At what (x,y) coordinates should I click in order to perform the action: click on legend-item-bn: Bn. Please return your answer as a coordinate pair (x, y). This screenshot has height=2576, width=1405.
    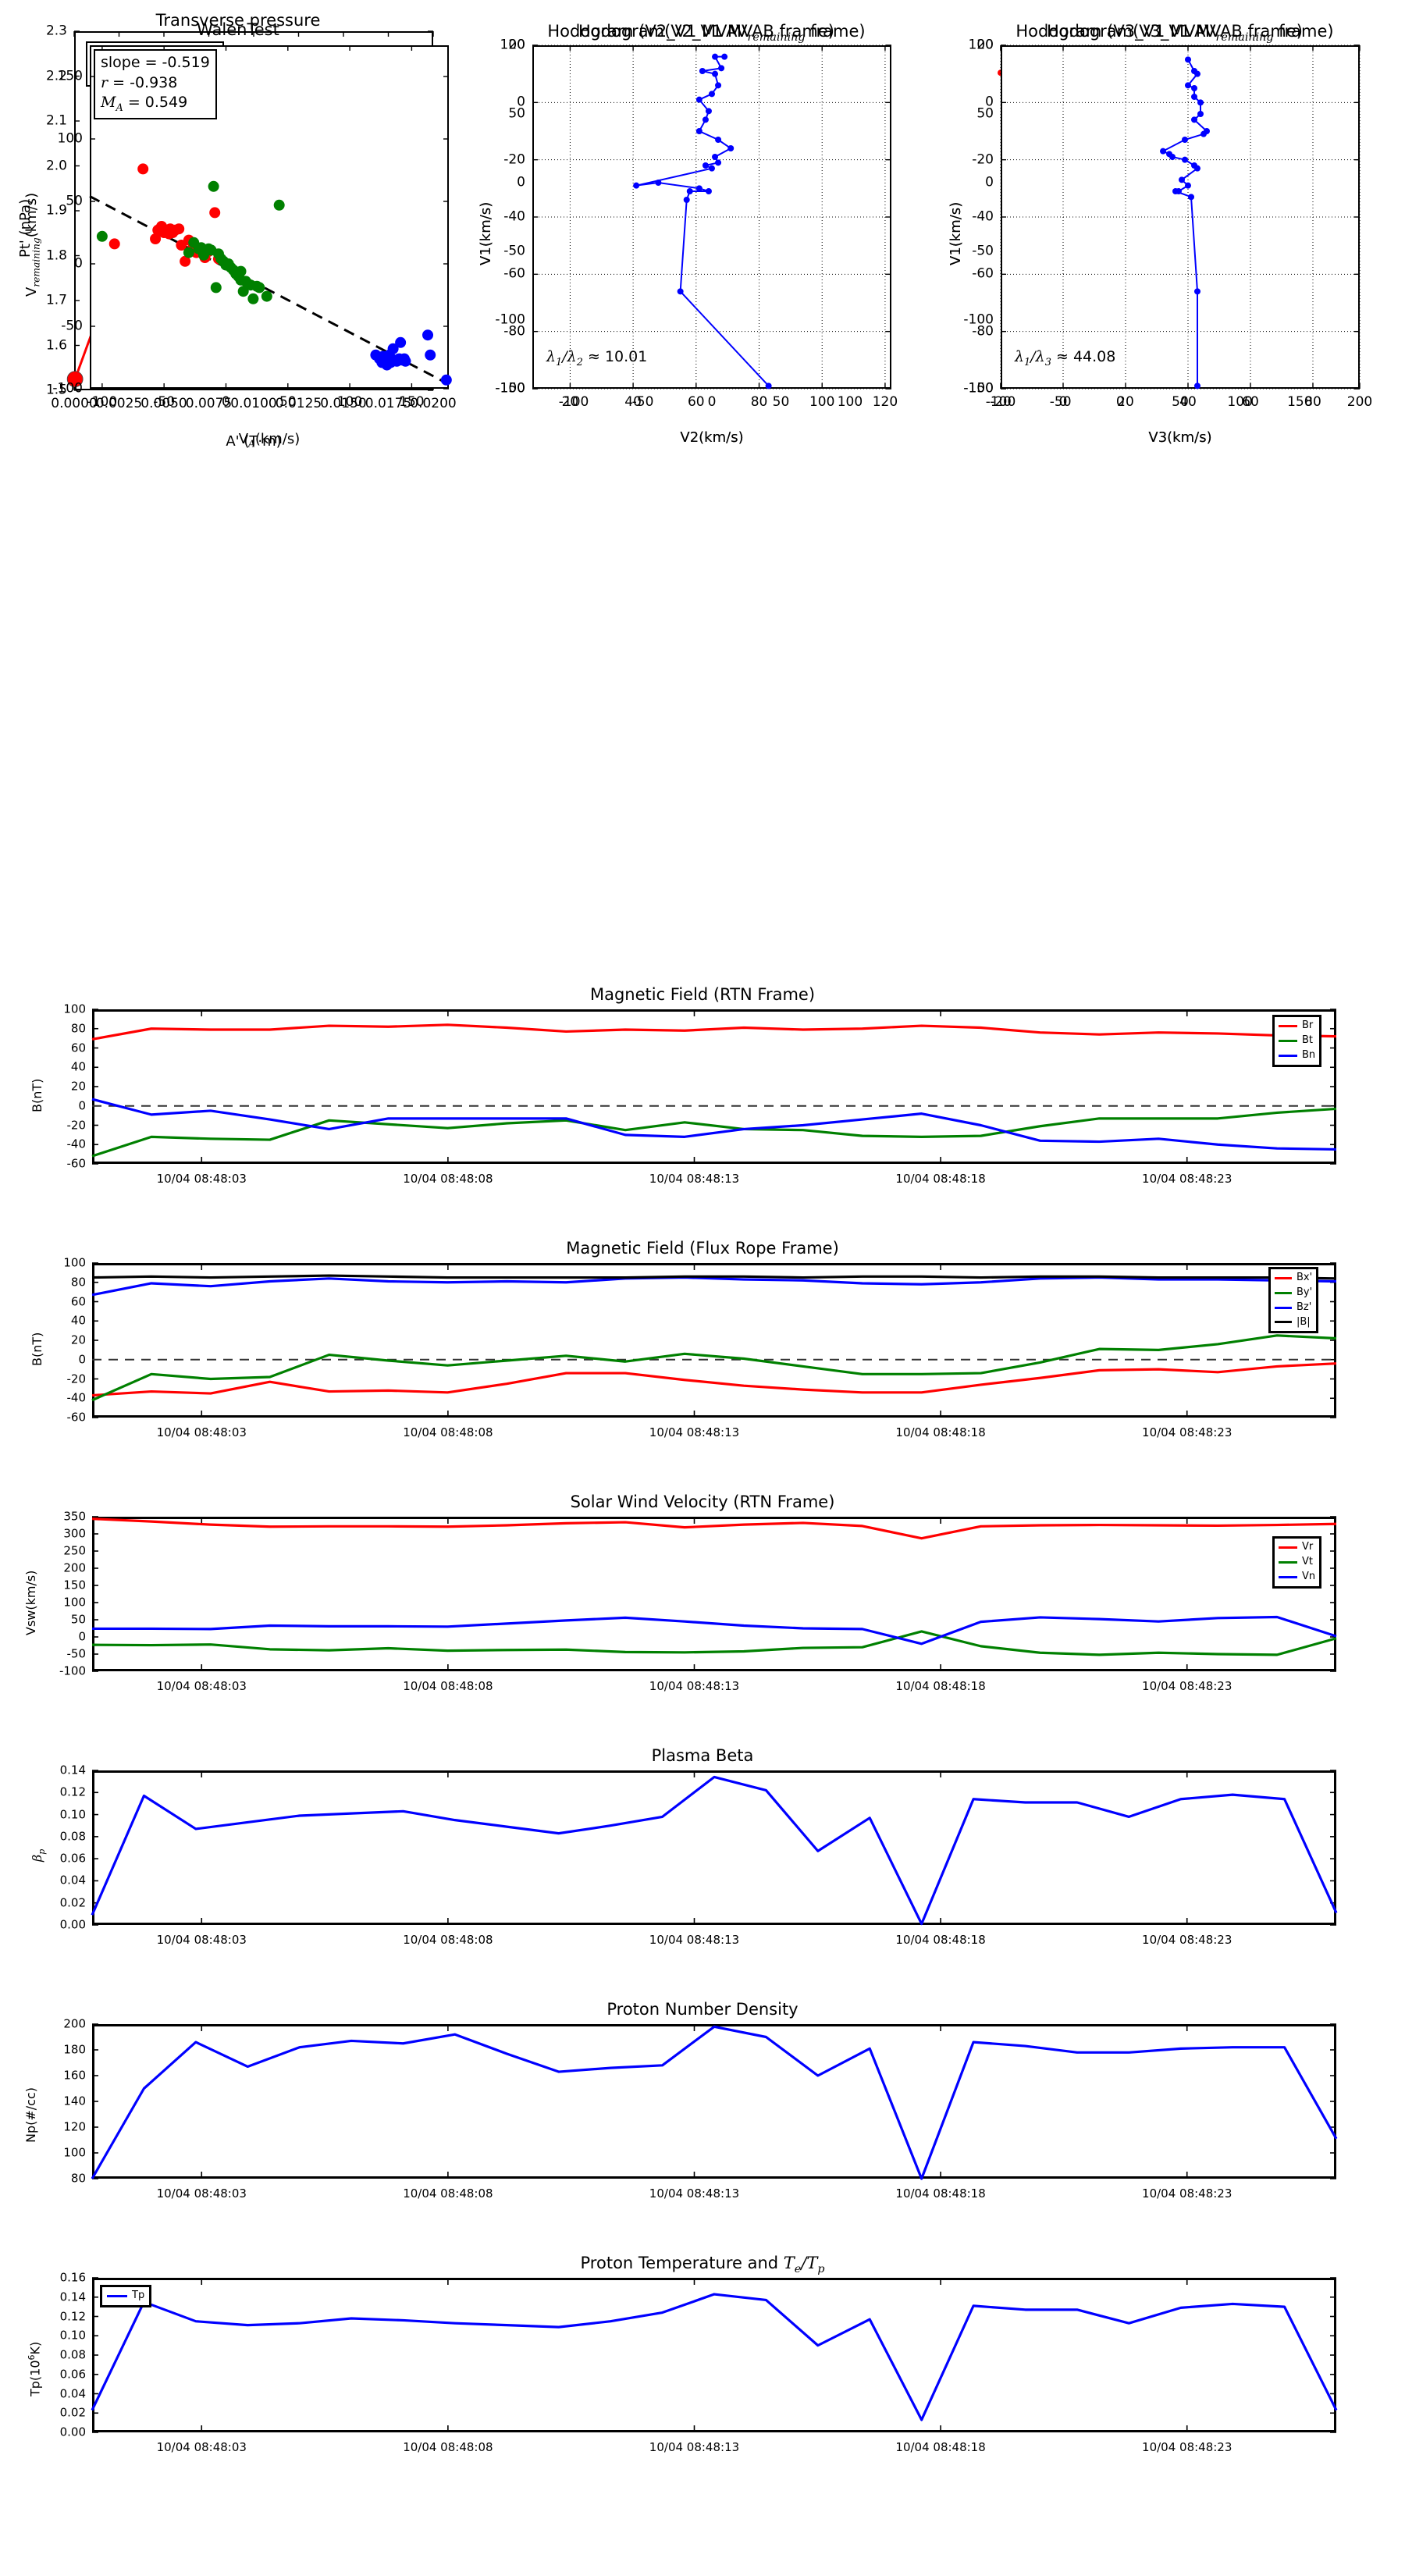
    Looking at the image, I should click on (1297, 1055).